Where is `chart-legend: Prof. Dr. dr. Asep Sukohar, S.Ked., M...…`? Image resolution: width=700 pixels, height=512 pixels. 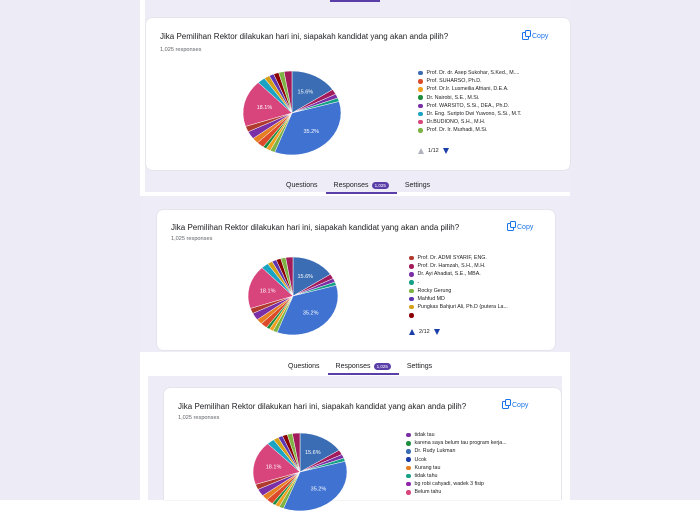 chart-legend: Prof. Dr. dr. Asep Sukohar, S.Ked., M...… is located at coordinates (470, 102).